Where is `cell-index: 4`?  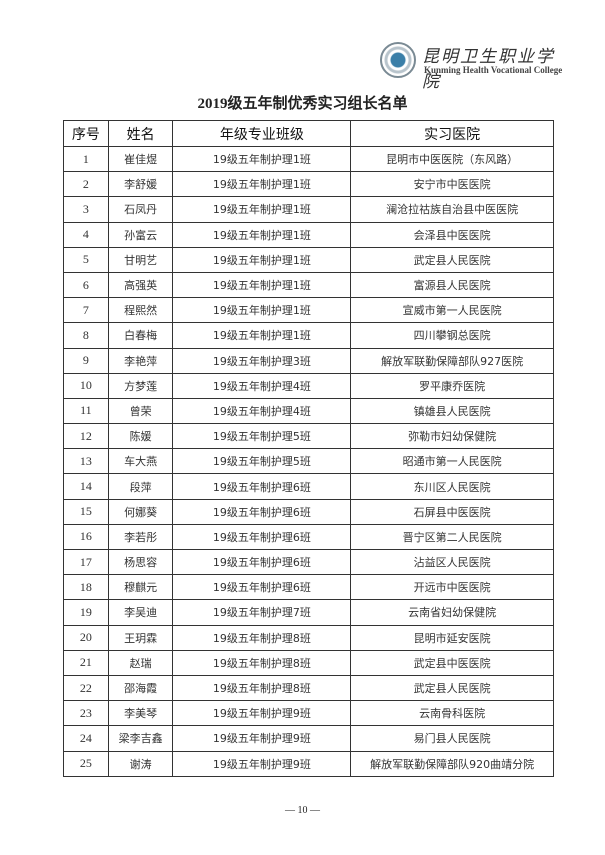 cell-index: 4 is located at coordinates (86, 234).